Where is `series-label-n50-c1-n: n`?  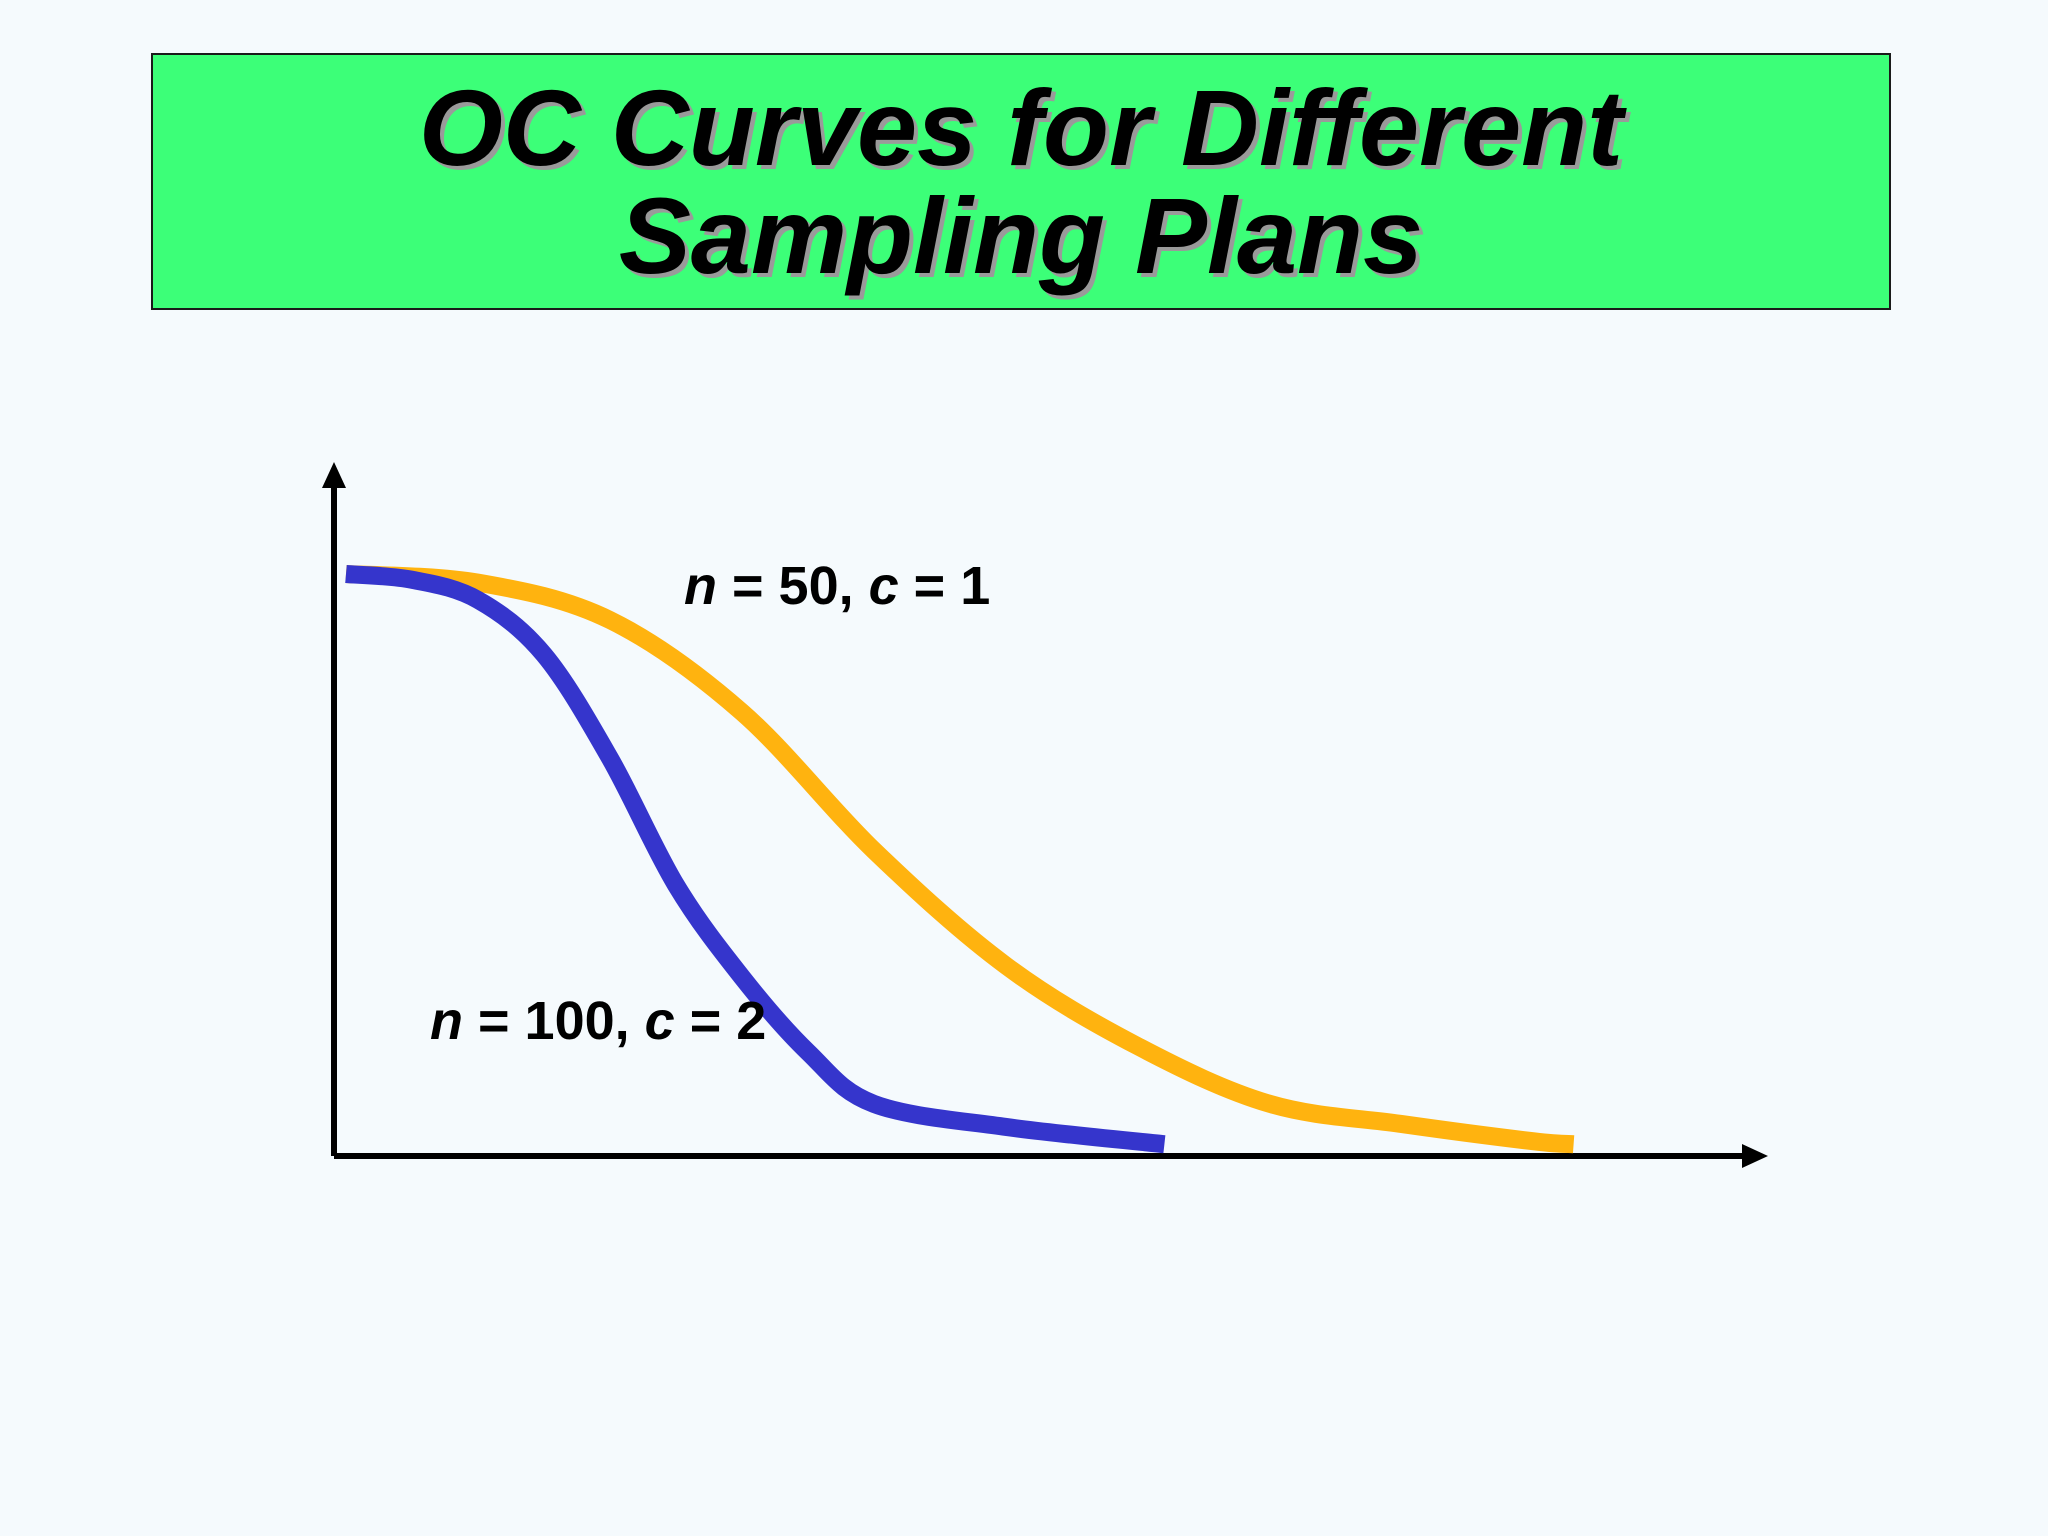
series-label-n50-c1-n: n is located at coordinates (700, 586).